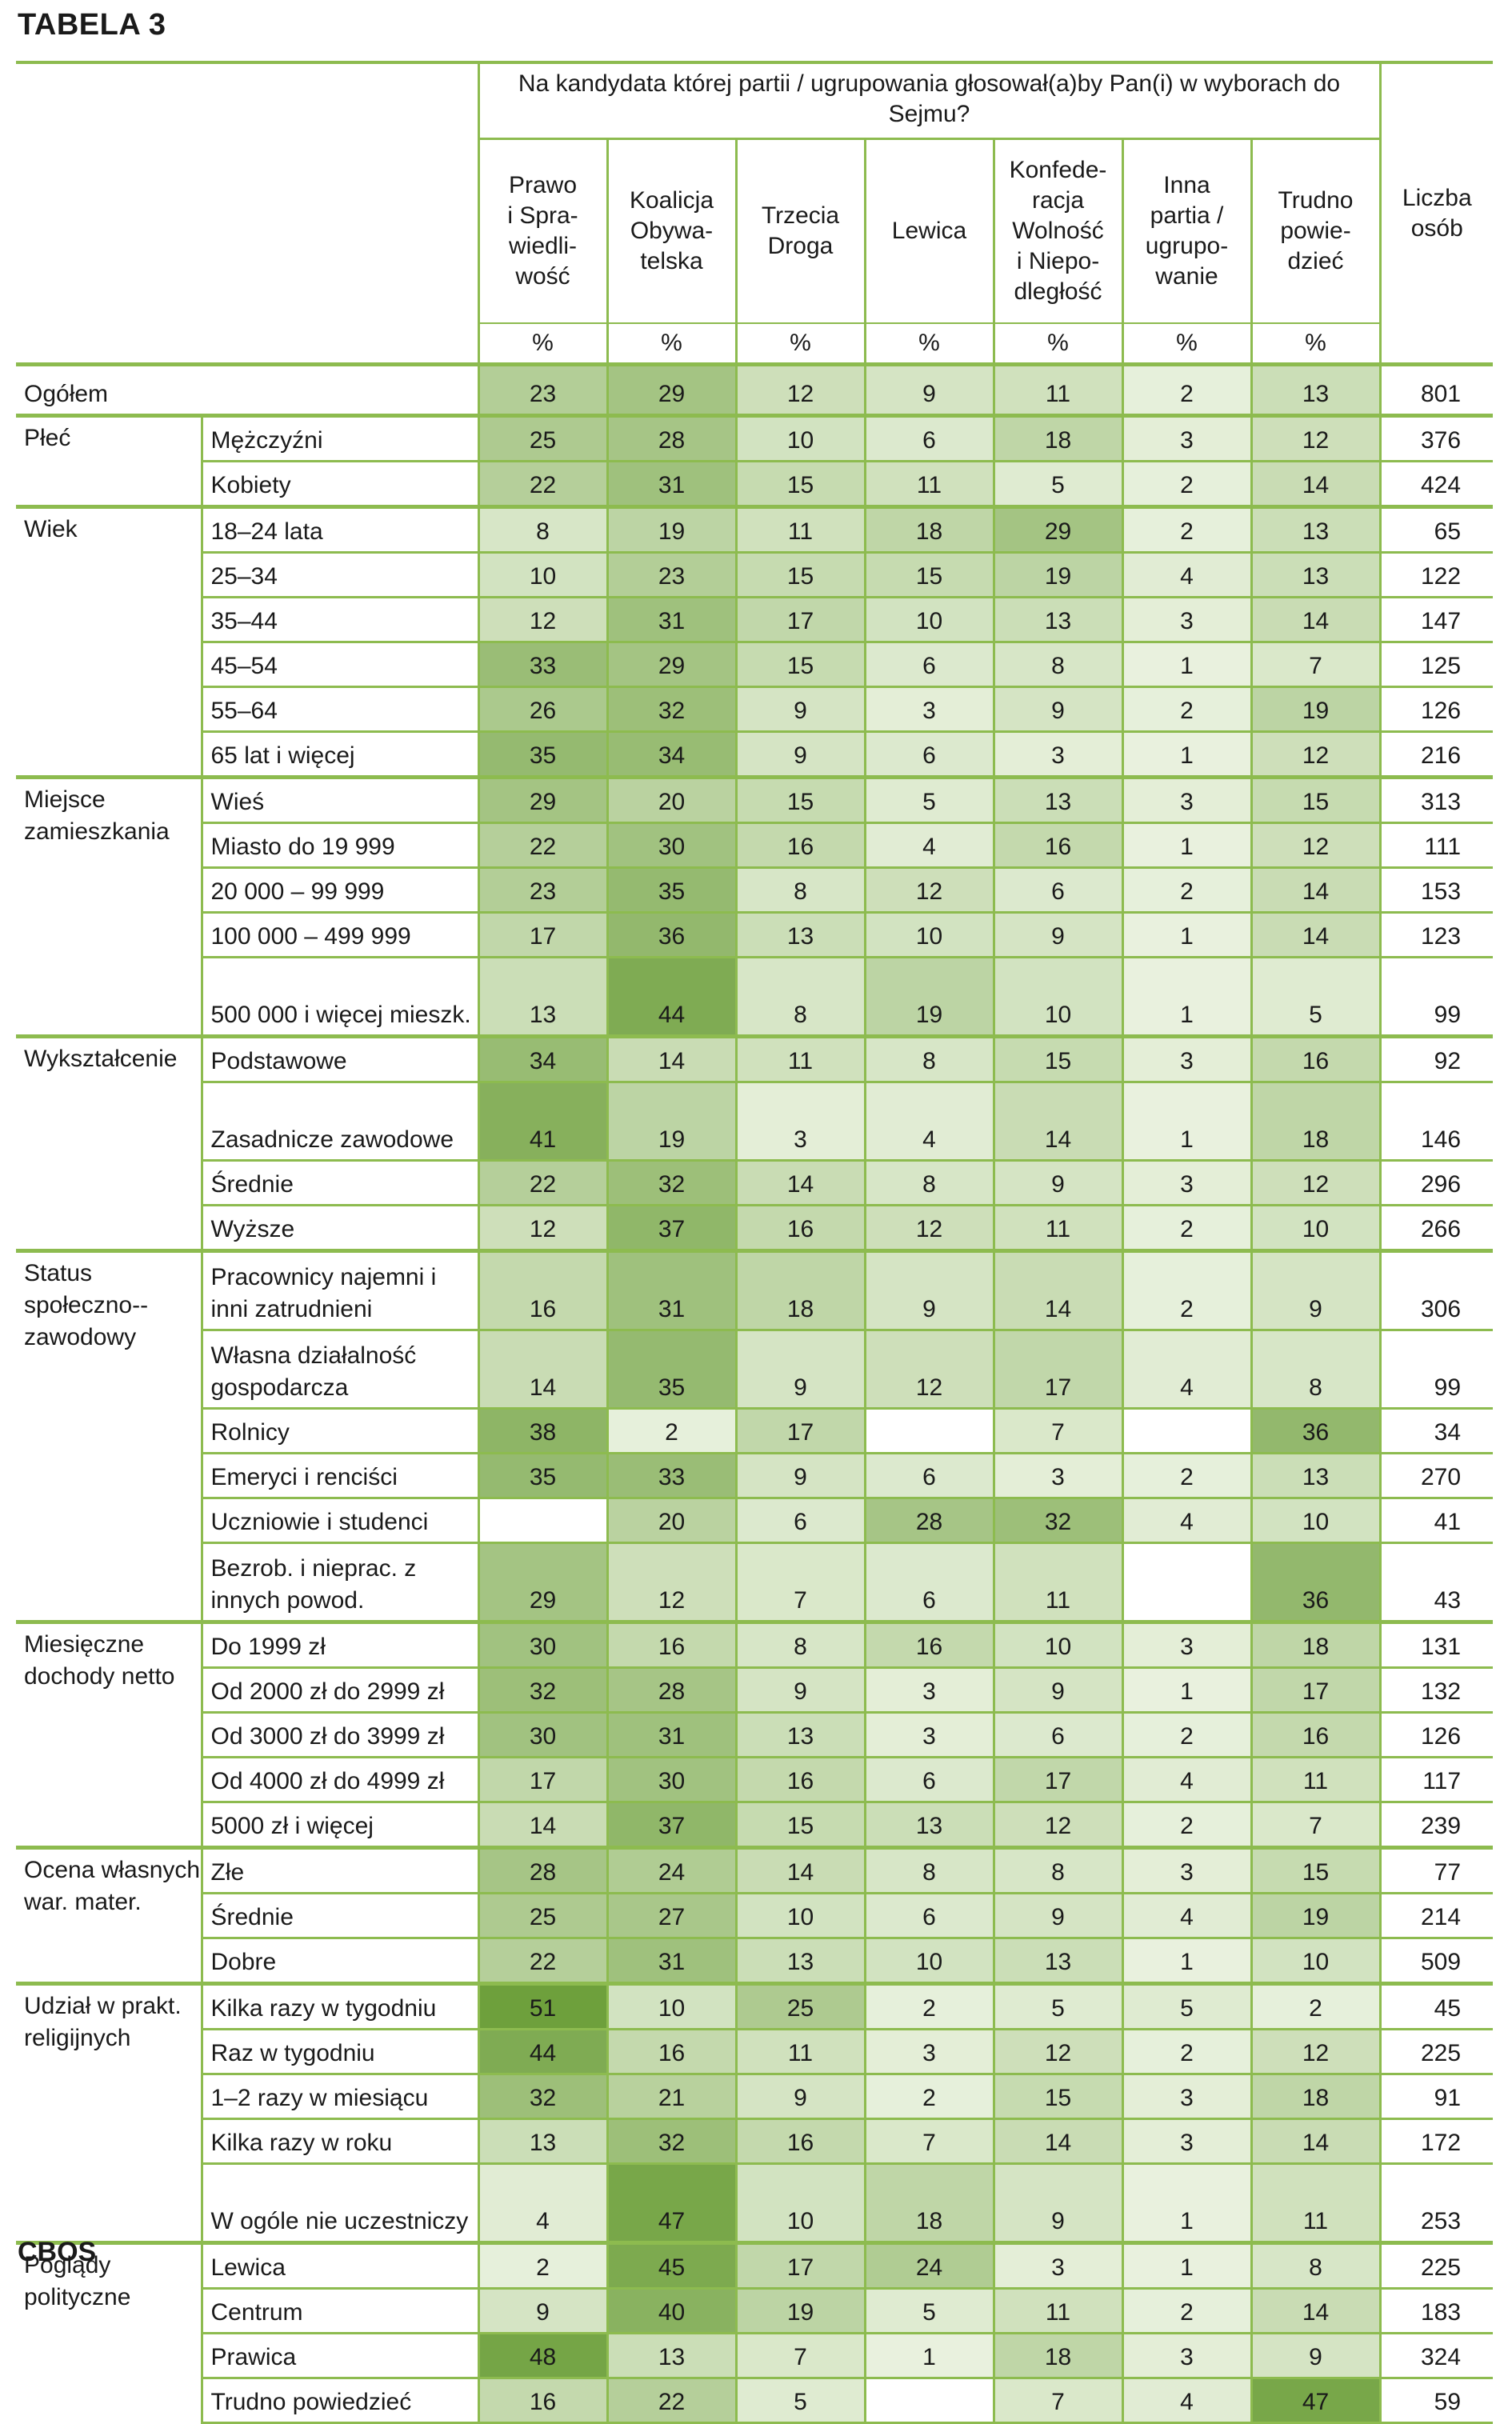 This screenshot has height=2424, width=1512. What do you see at coordinates (1436, 389) in the screenshot?
I see `count-cell: 801` at bounding box center [1436, 389].